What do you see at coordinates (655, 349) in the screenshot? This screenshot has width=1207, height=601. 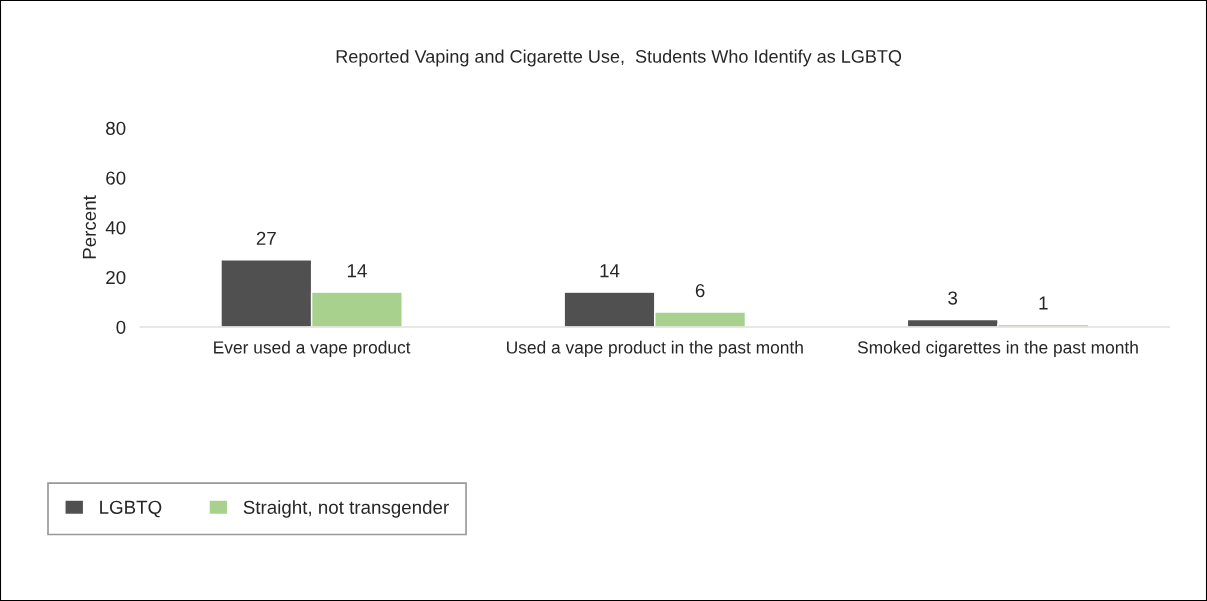 I see `x-tick-label: Used a vape product in the past month` at bounding box center [655, 349].